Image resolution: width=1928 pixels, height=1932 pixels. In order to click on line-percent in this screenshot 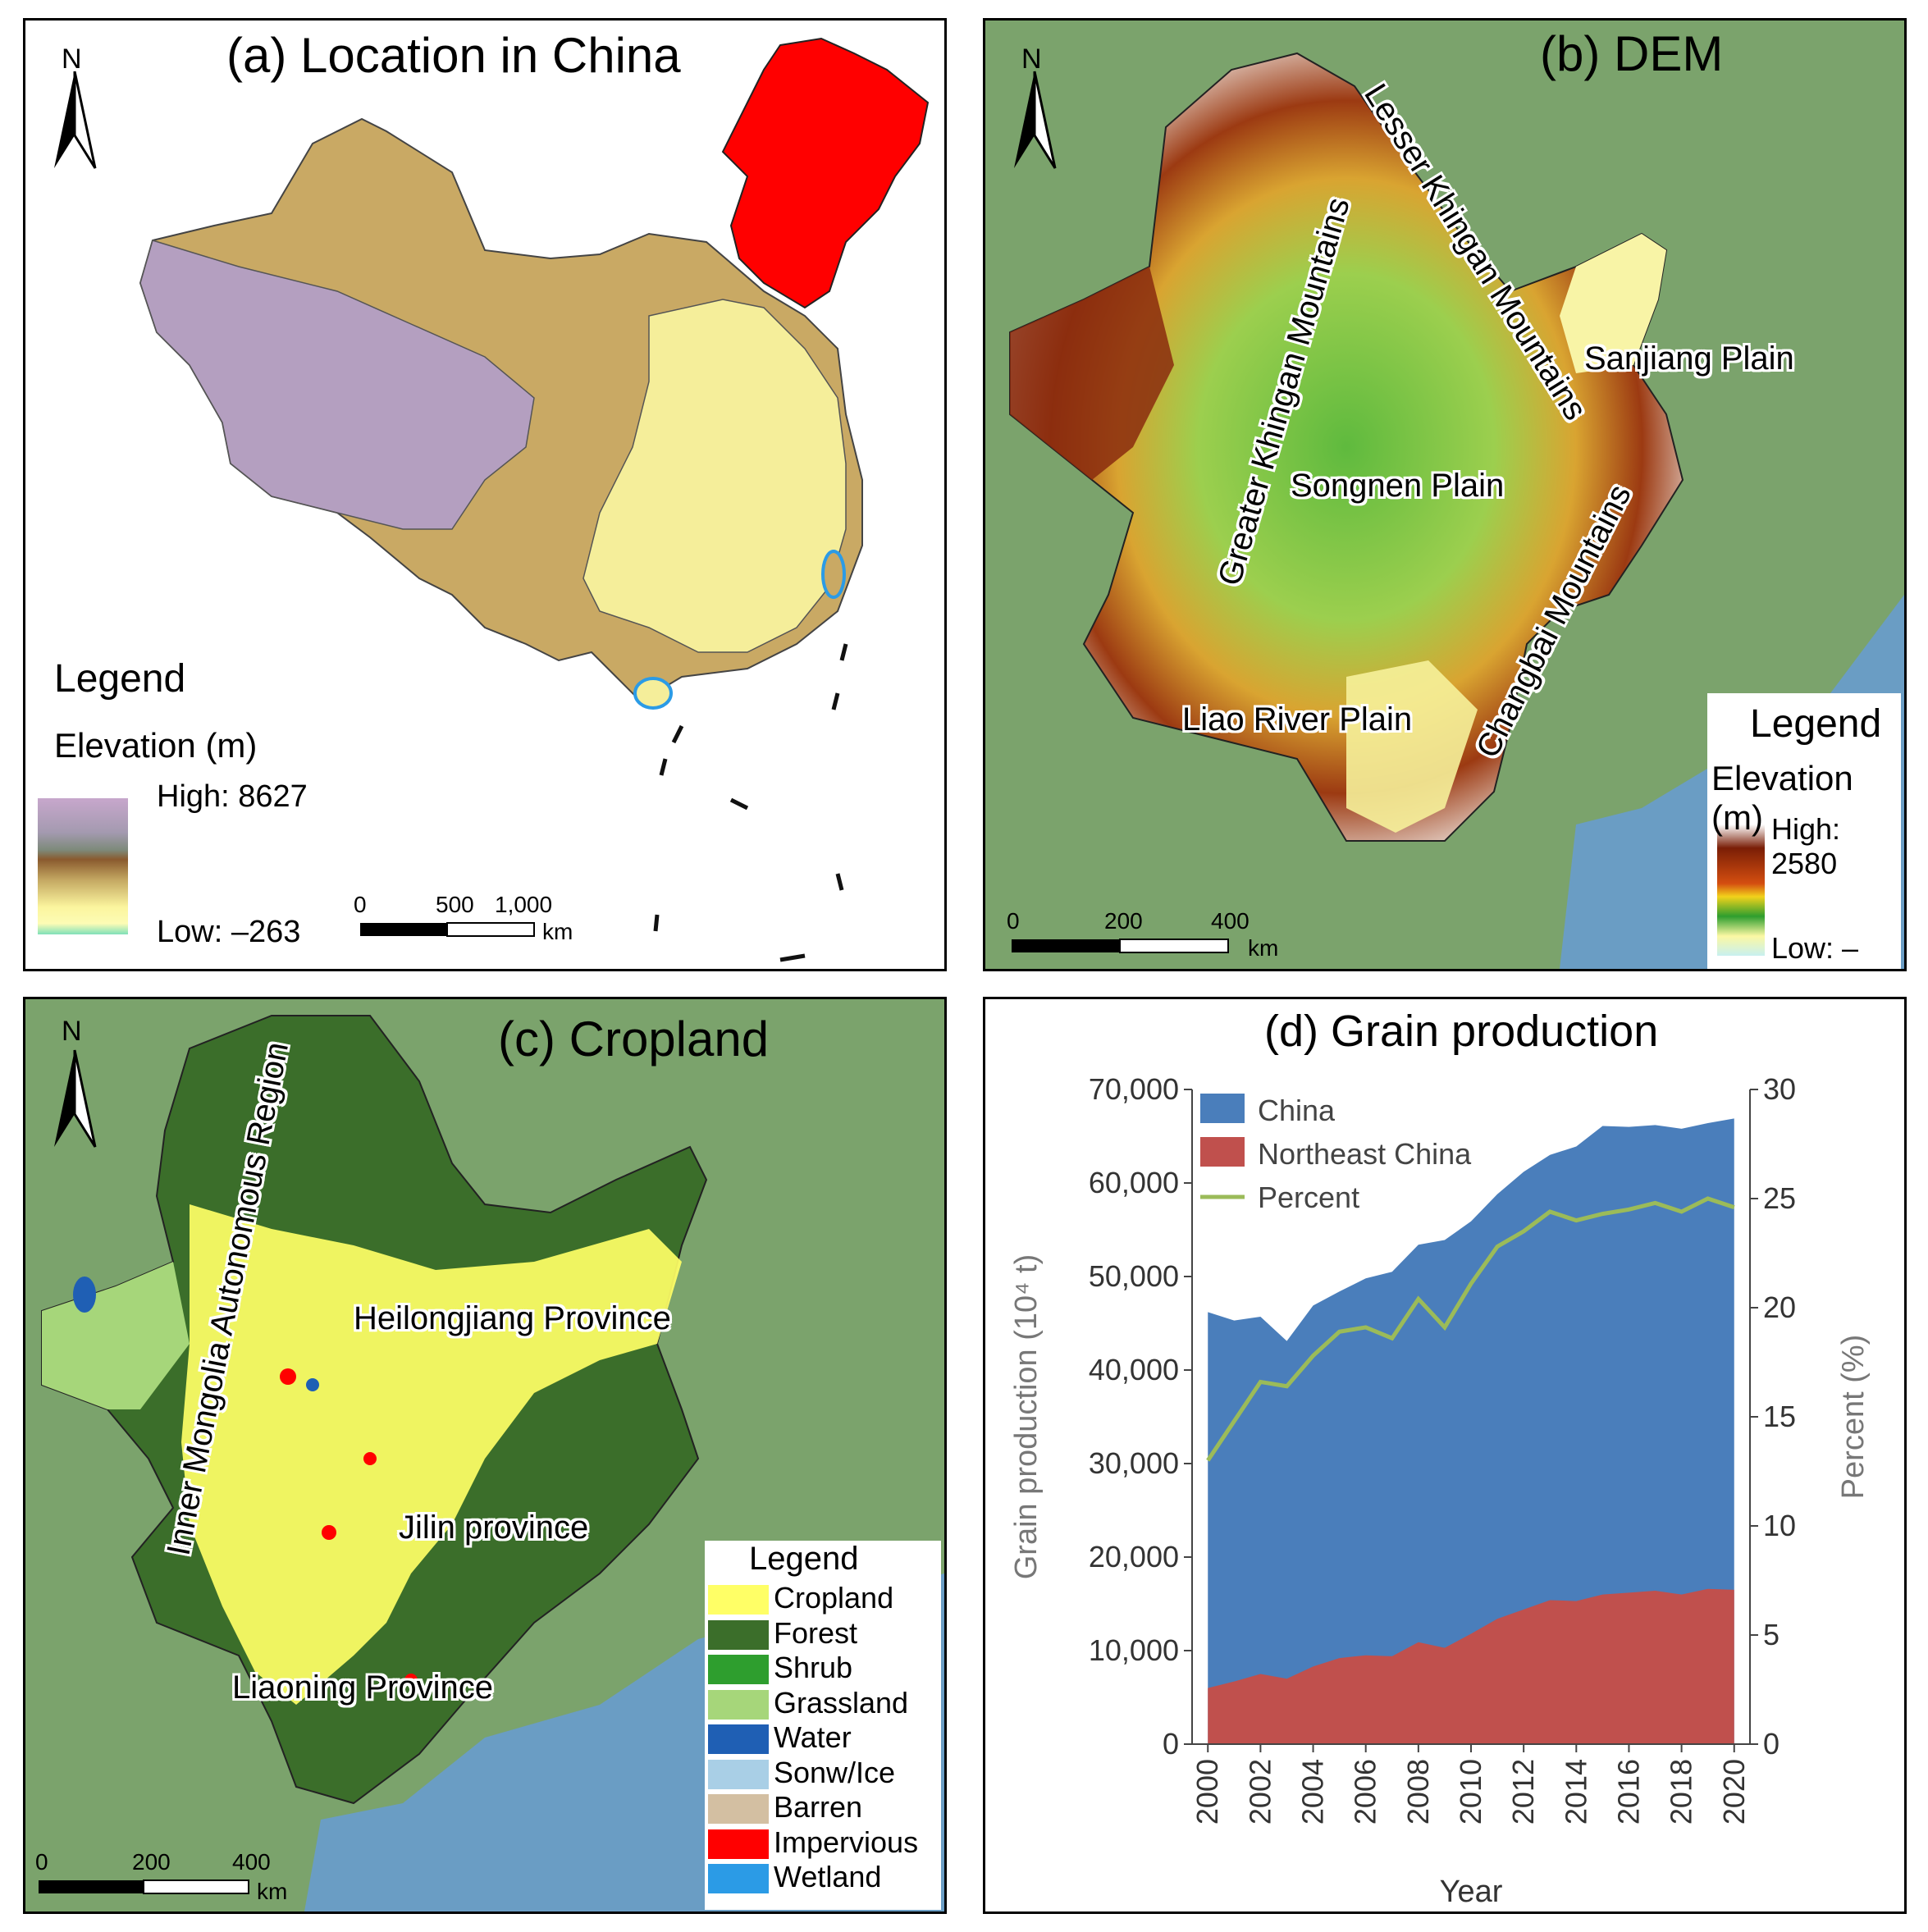, I will do `click(1471, 1329)`.